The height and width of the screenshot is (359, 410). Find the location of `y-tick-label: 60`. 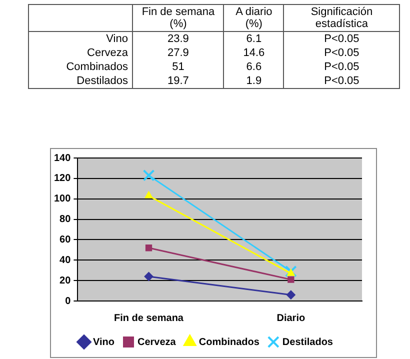

y-tick-label: 60 is located at coordinates (66, 240).